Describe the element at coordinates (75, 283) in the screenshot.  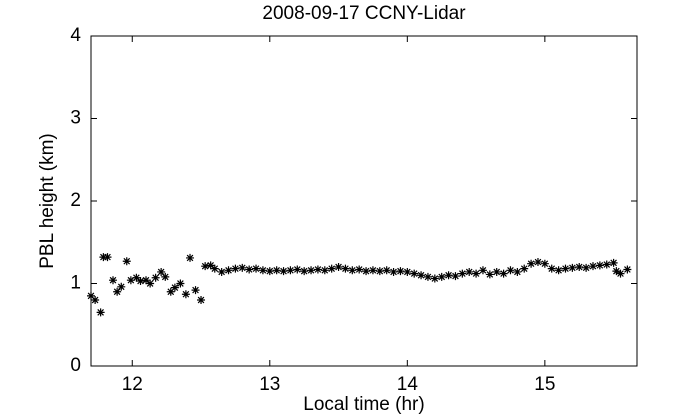
I see `y-tick-label: 1` at that location.